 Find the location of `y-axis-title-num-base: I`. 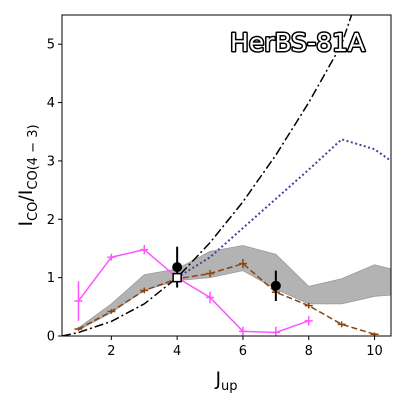

y-axis-title-num-base: I is located at coordinates (26, 224).